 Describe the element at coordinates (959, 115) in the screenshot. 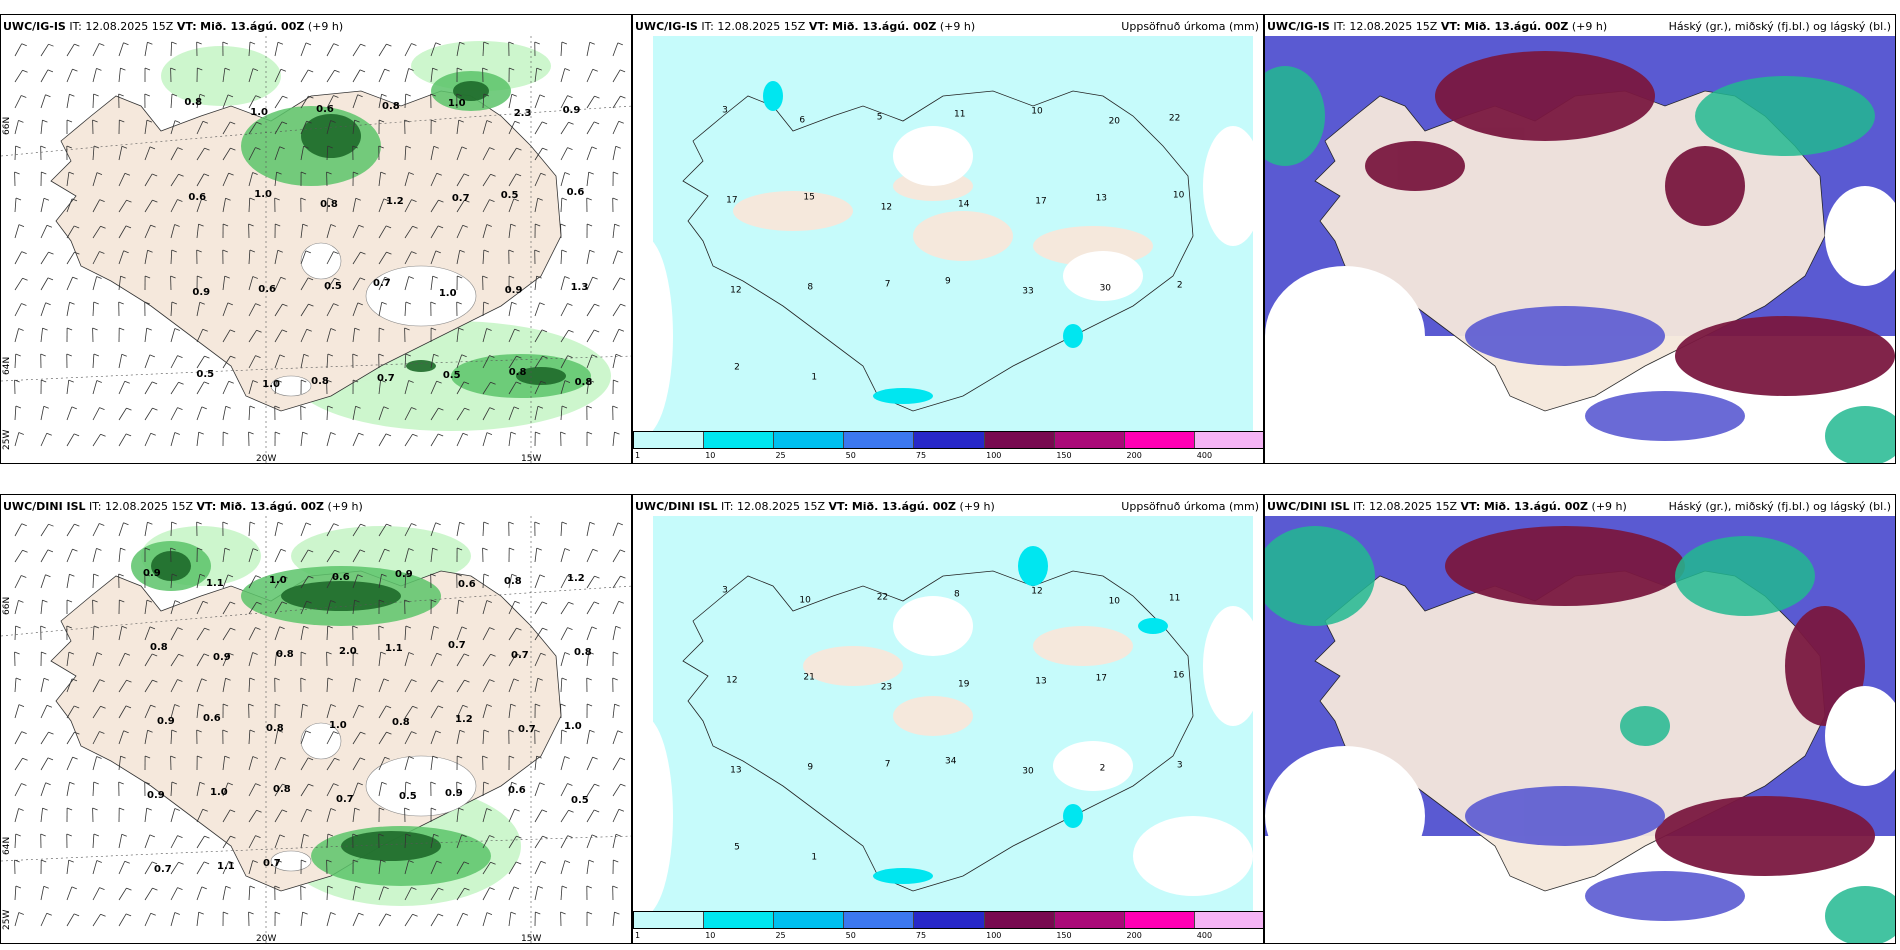

I see `value-label: 11` at that location.